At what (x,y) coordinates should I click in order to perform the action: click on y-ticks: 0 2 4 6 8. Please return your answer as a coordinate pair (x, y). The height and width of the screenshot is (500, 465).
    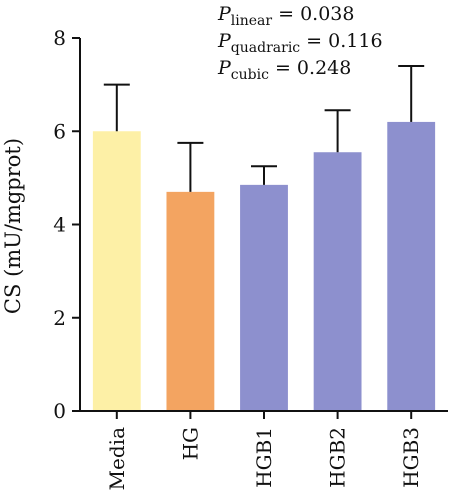
    Looking at the image, I should click on (66, 224).